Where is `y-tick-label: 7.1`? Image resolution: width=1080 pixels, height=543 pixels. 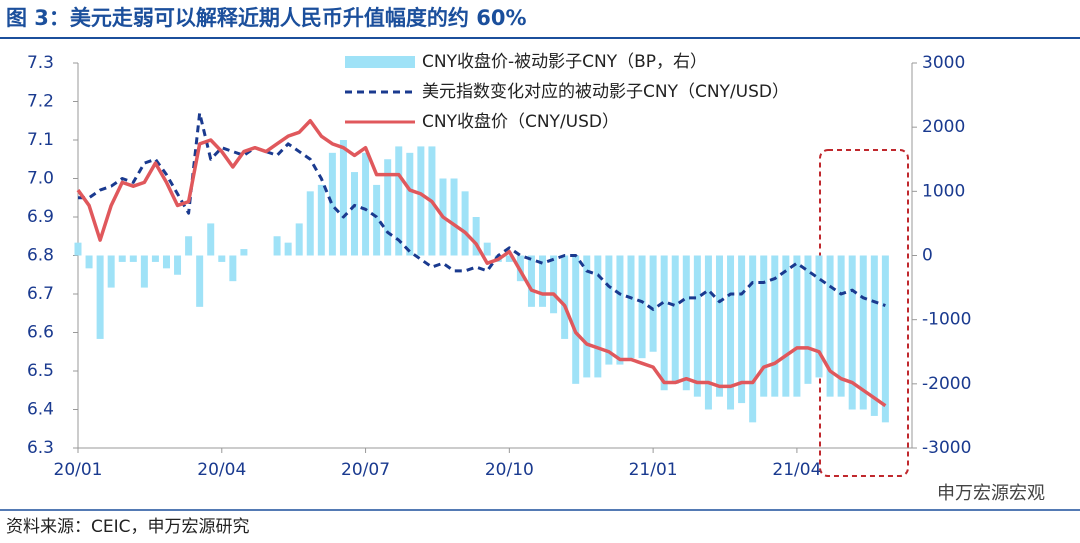
y-tick-label: 7.1 is located at coordinates (40, 140).